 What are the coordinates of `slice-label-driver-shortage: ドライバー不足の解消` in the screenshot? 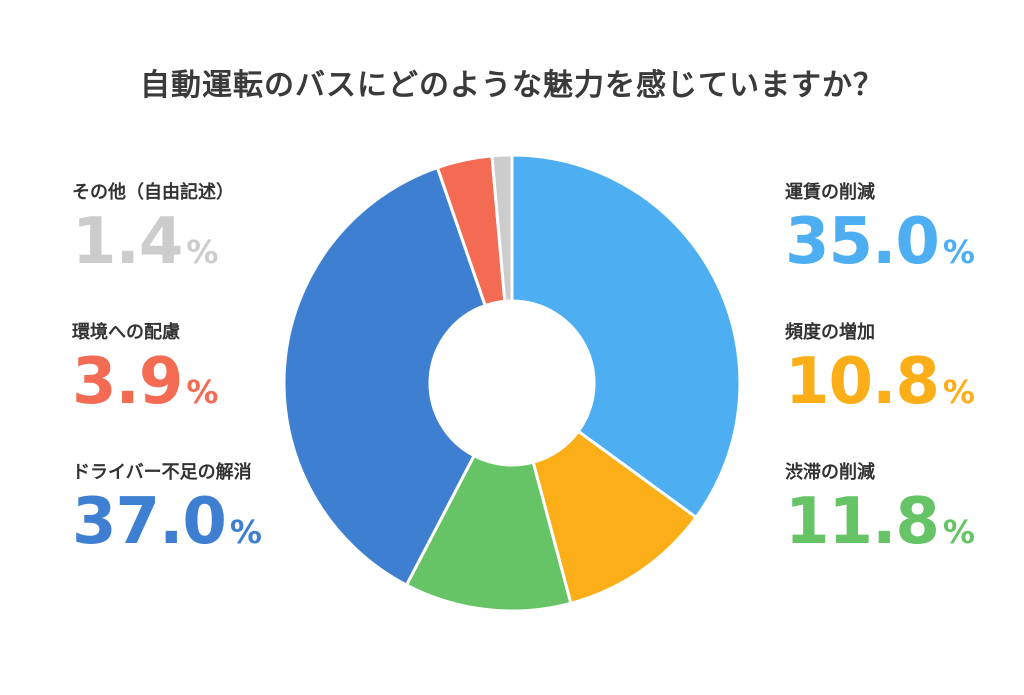 It's located at (162, 472).